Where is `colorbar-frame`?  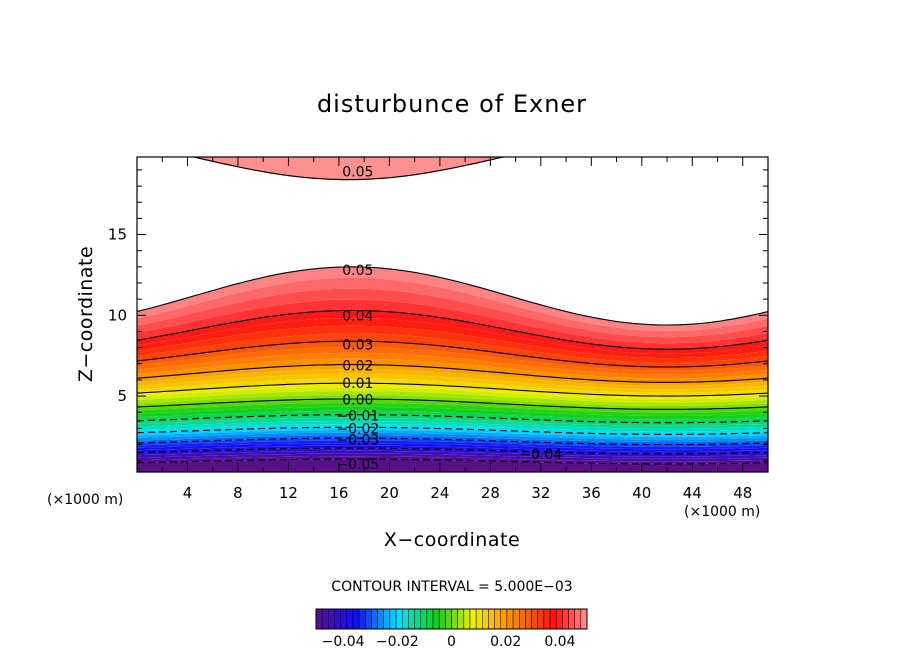 colorbar-frame is located at coordinates (451, 619).